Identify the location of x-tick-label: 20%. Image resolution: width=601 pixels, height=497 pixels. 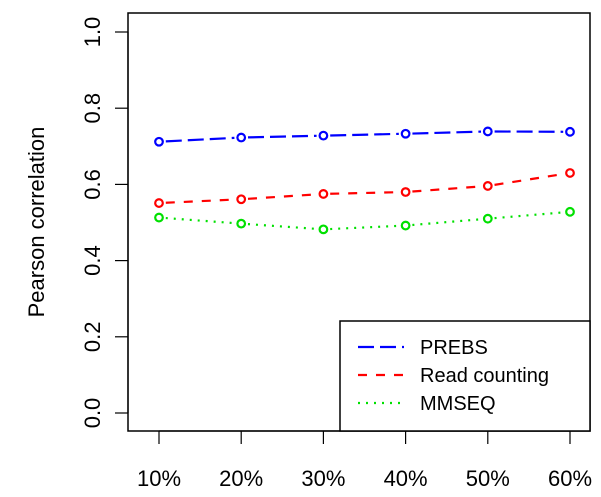
(241, 478).